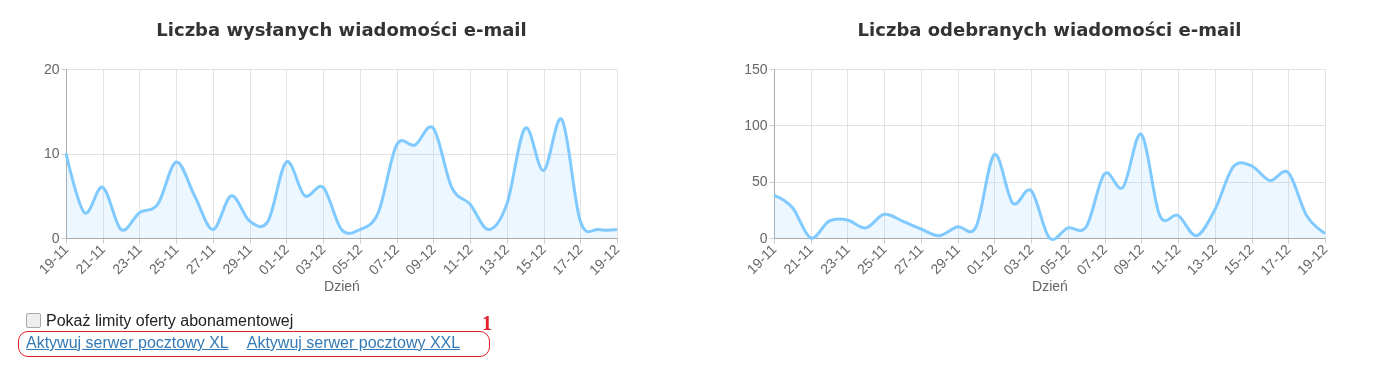 The width and height of the screenshot is (1373, 366). Describe the element at coordinates (759, 181) in the screenshot. I see `y-tick-label: 50` at that location.